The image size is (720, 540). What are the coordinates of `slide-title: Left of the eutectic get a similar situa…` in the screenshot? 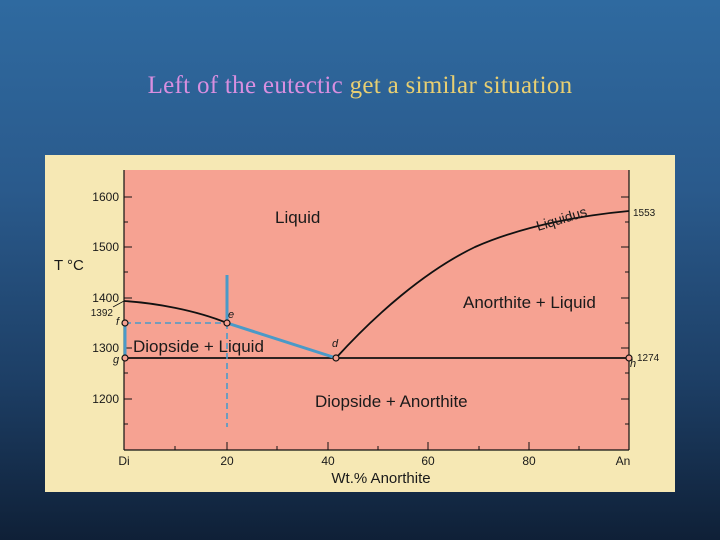 It's located at (360, 86).